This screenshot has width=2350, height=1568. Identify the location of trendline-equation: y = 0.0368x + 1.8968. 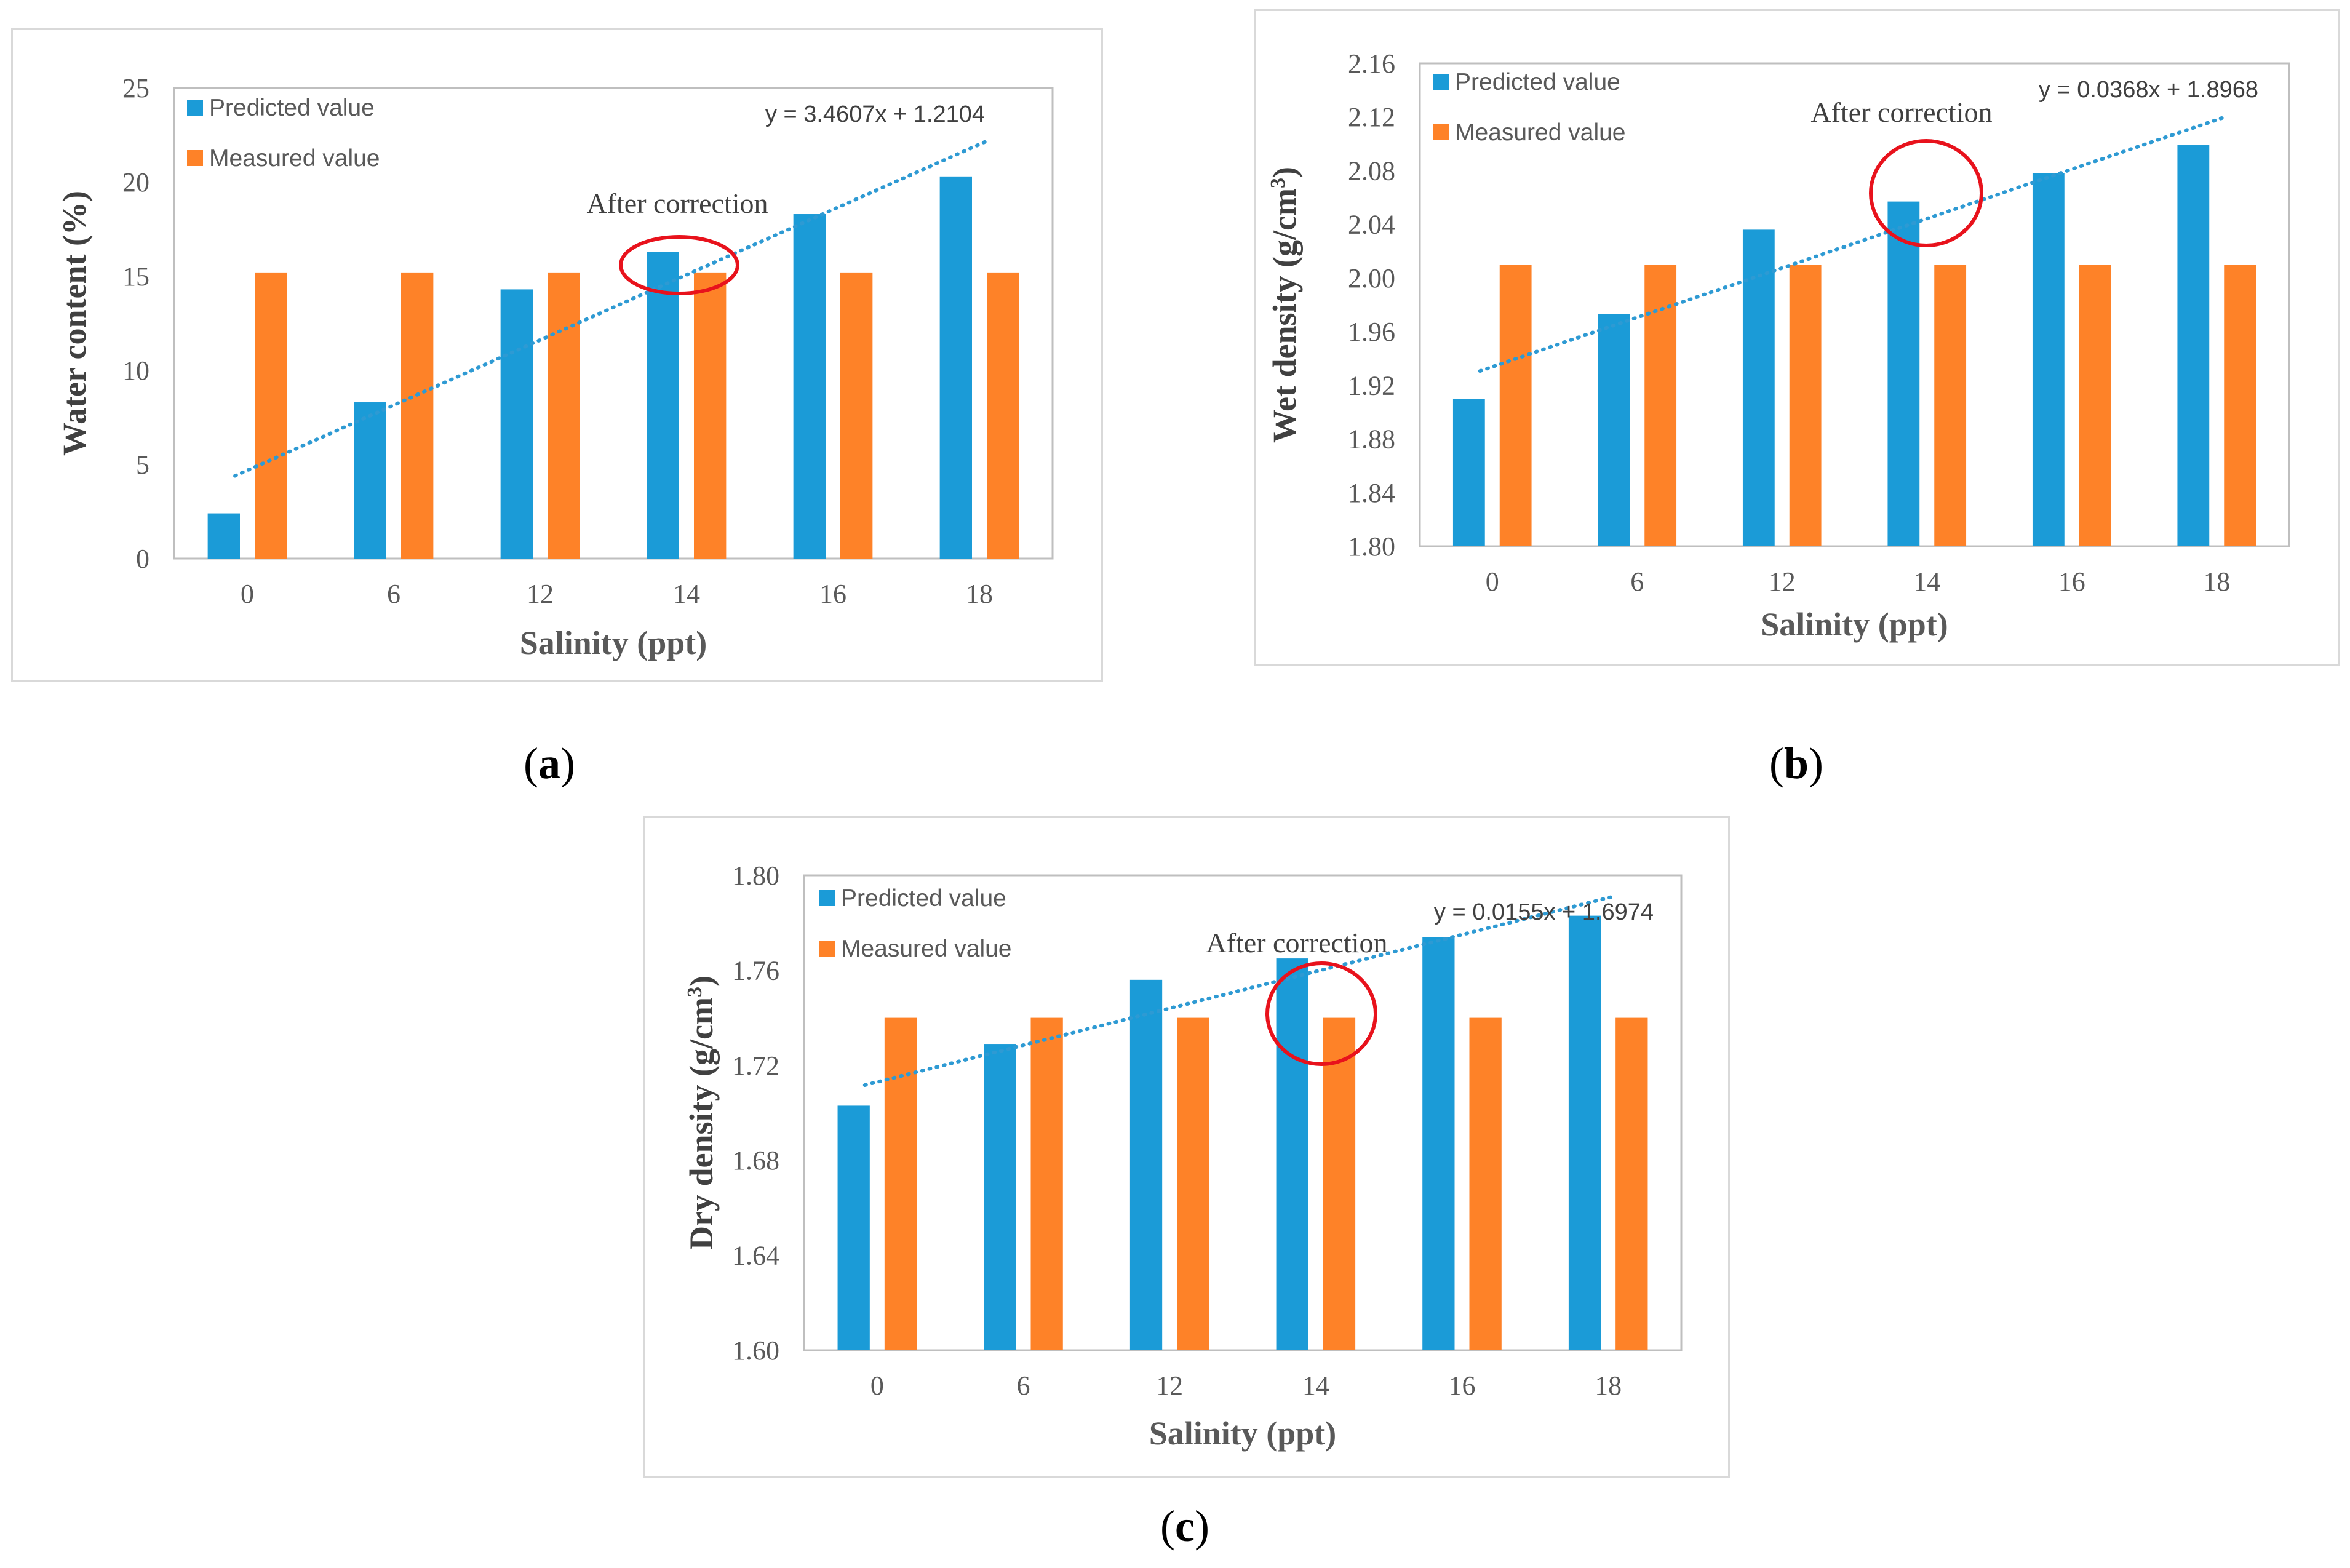
(2148, 90).